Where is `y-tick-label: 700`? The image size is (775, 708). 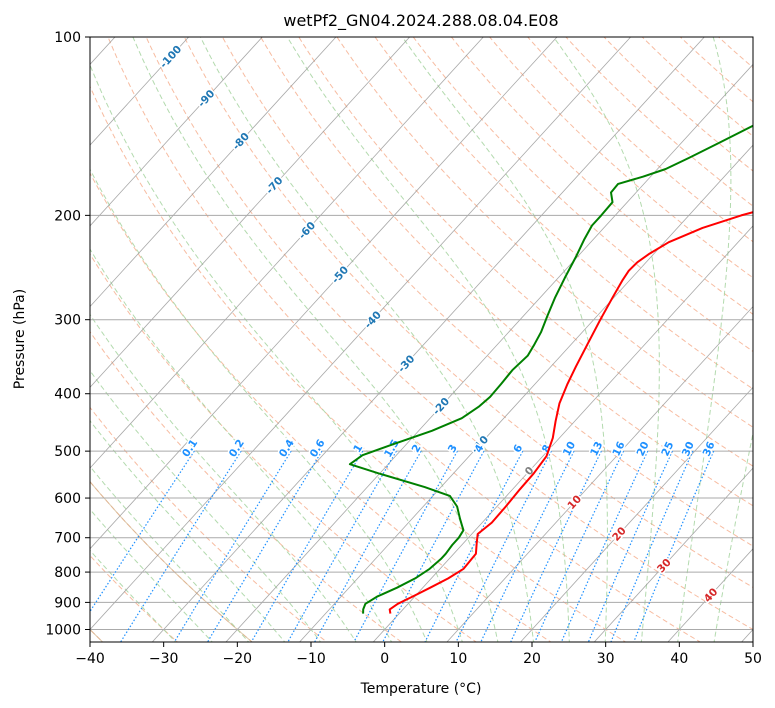 y-tick-label: 700 is located at coordinates (67, 539).